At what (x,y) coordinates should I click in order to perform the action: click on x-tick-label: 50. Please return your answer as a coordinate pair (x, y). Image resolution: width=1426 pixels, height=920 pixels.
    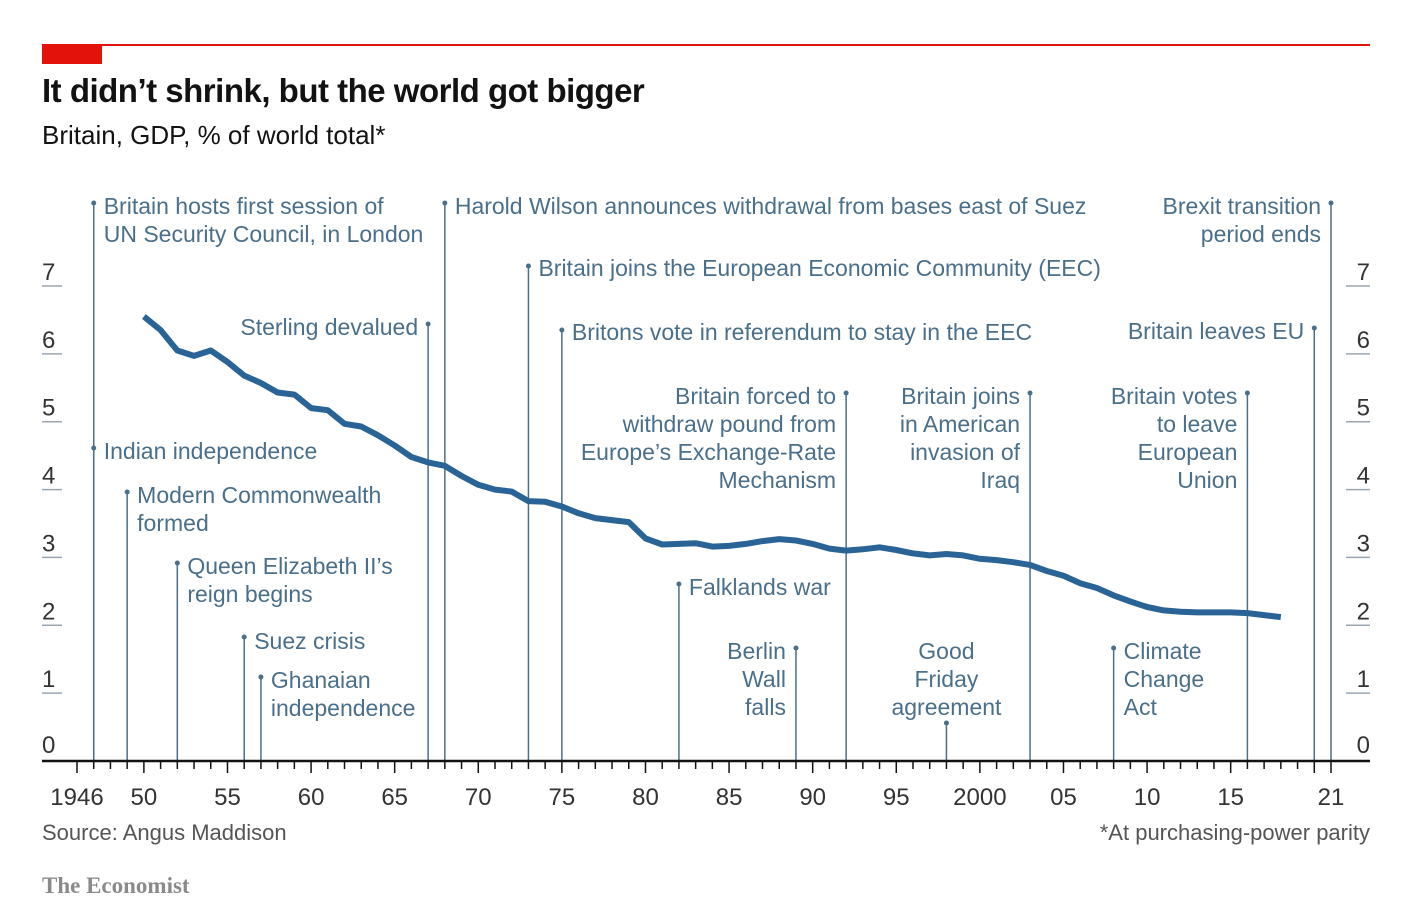
    Looking at the image, I should click on (144, 797).